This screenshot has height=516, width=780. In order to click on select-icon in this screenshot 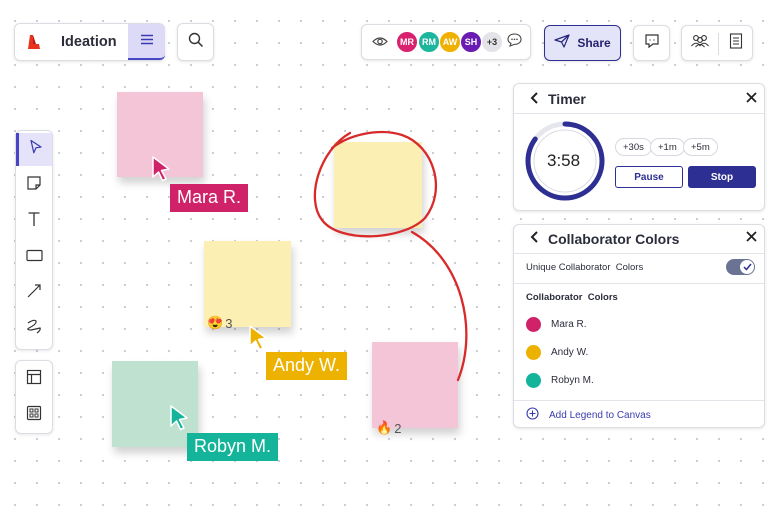, I will do `click(36, 149)`.